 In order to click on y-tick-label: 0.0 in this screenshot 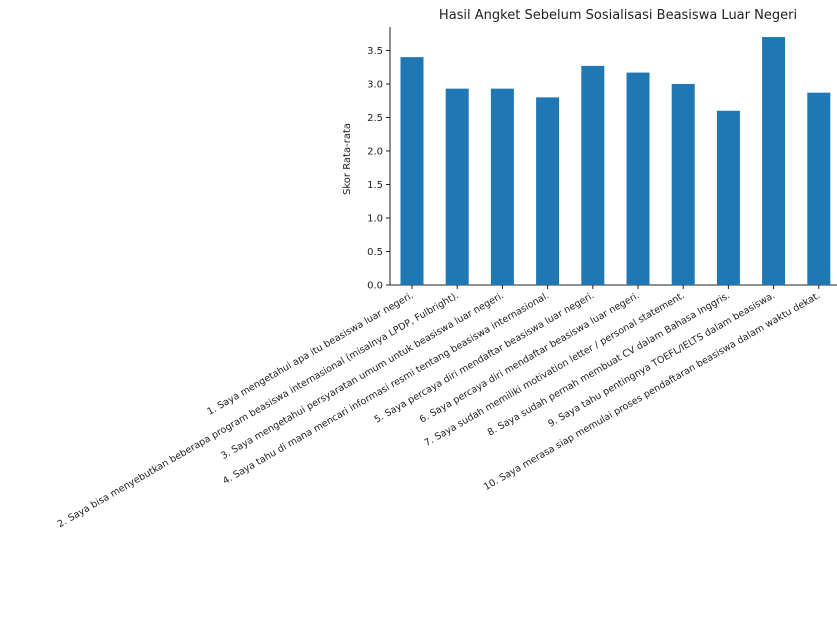, I will do `click(375, 286)`.